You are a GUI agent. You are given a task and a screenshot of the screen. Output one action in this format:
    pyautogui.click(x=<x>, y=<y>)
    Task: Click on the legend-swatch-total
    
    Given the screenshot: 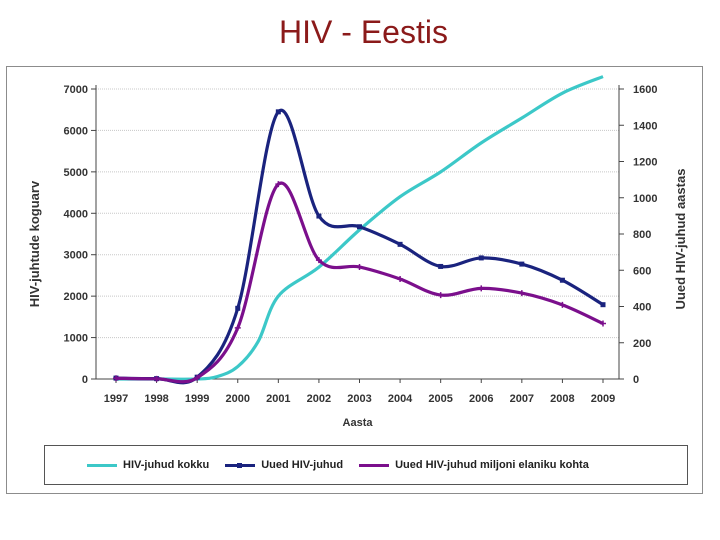 What is the action you would take?
    pyautogui.click(x=102, y=465)
    